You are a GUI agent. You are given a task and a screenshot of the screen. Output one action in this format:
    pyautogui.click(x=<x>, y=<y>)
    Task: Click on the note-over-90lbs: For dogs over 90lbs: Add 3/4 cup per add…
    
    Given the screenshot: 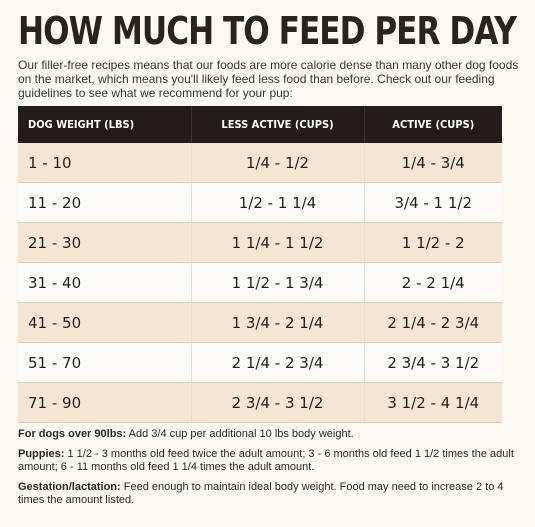 What is the action you would take?
    pyautogui.click(x=268, y=434)
    